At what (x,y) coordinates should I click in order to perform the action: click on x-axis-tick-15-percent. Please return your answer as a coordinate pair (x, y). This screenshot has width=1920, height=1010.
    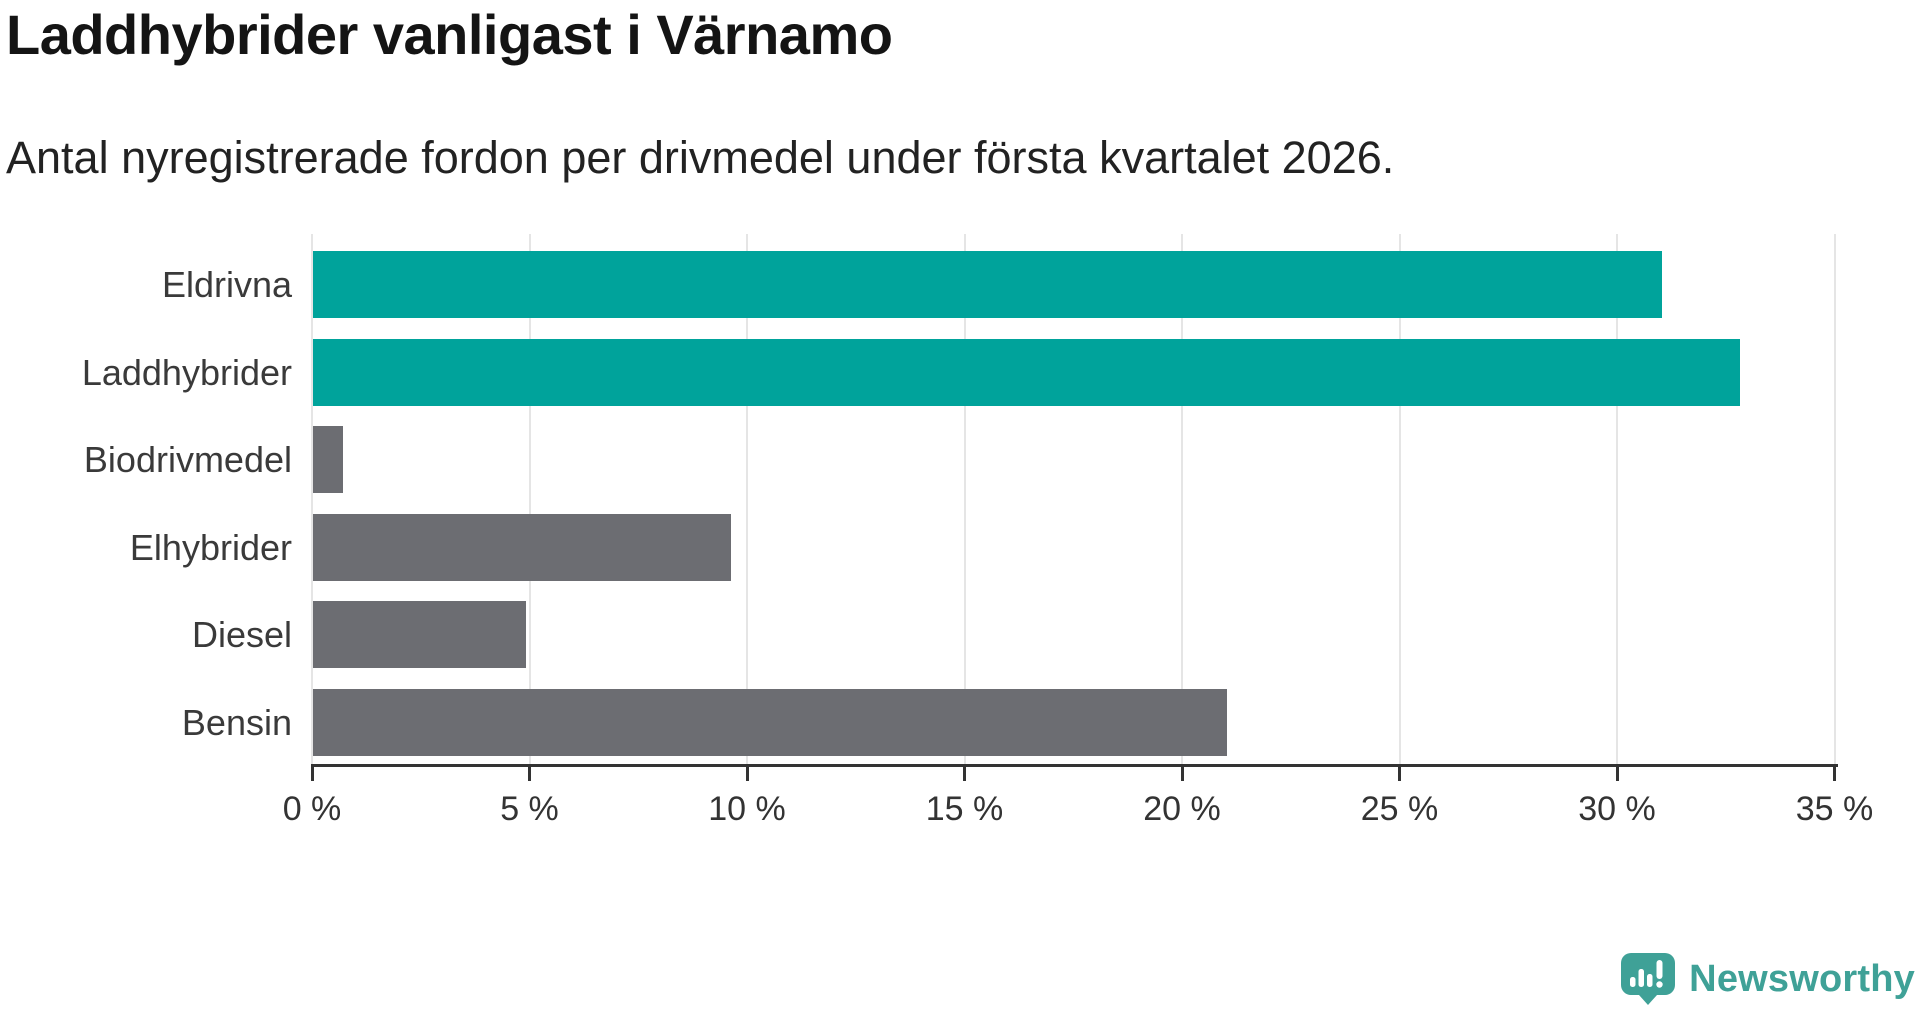
    Looking at the image, I should click on (964, 774).